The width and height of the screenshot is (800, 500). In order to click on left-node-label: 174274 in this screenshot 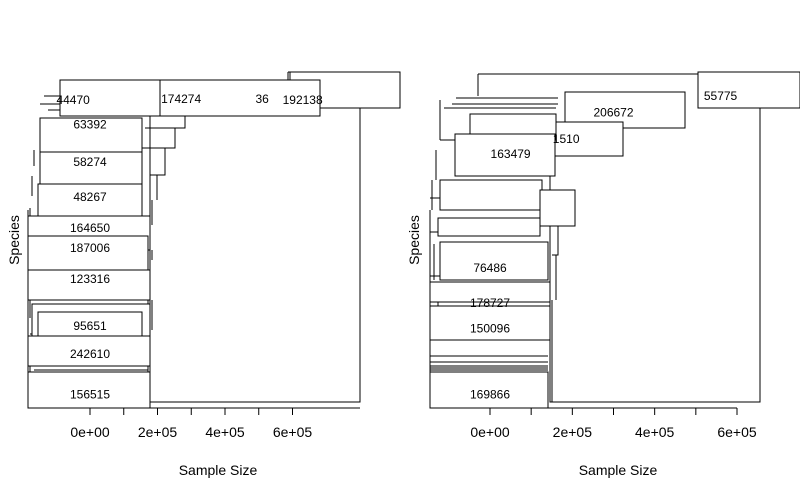, I will do `click(181, 99)`.